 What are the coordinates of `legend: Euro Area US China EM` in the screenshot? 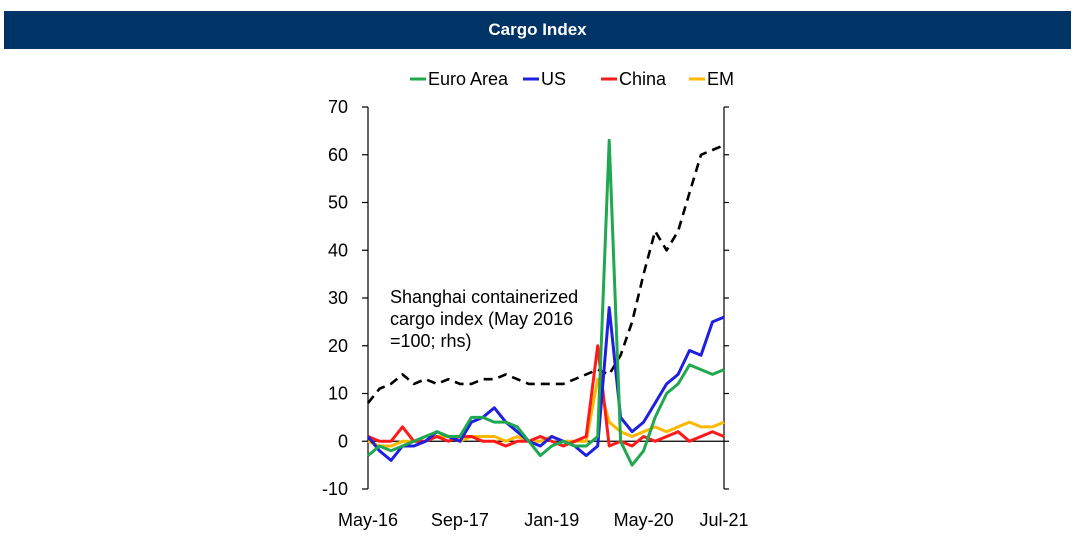 It's located at (572, 79).